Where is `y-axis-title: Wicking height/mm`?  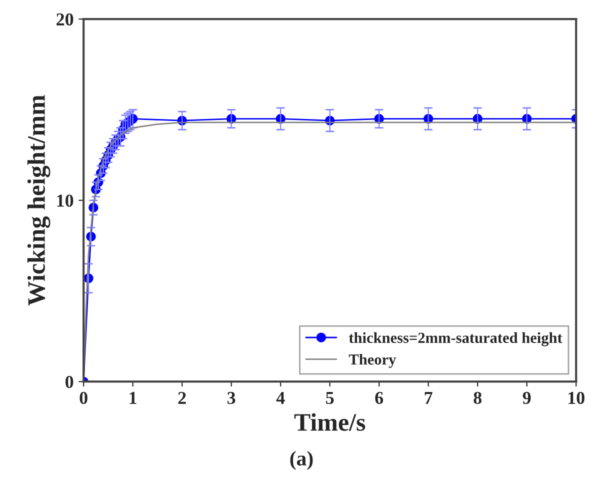
y-axis-title: Wicking height/mm is located at coordinates (38, 200).